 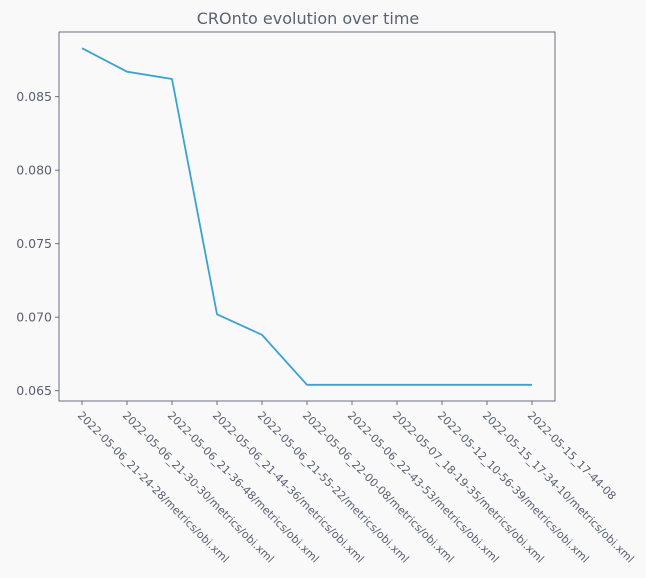 What do you see at coordinates (34, 96) in the screenshot?
I see `y-tick-label: 0.085` at bounding box center [34, 96].